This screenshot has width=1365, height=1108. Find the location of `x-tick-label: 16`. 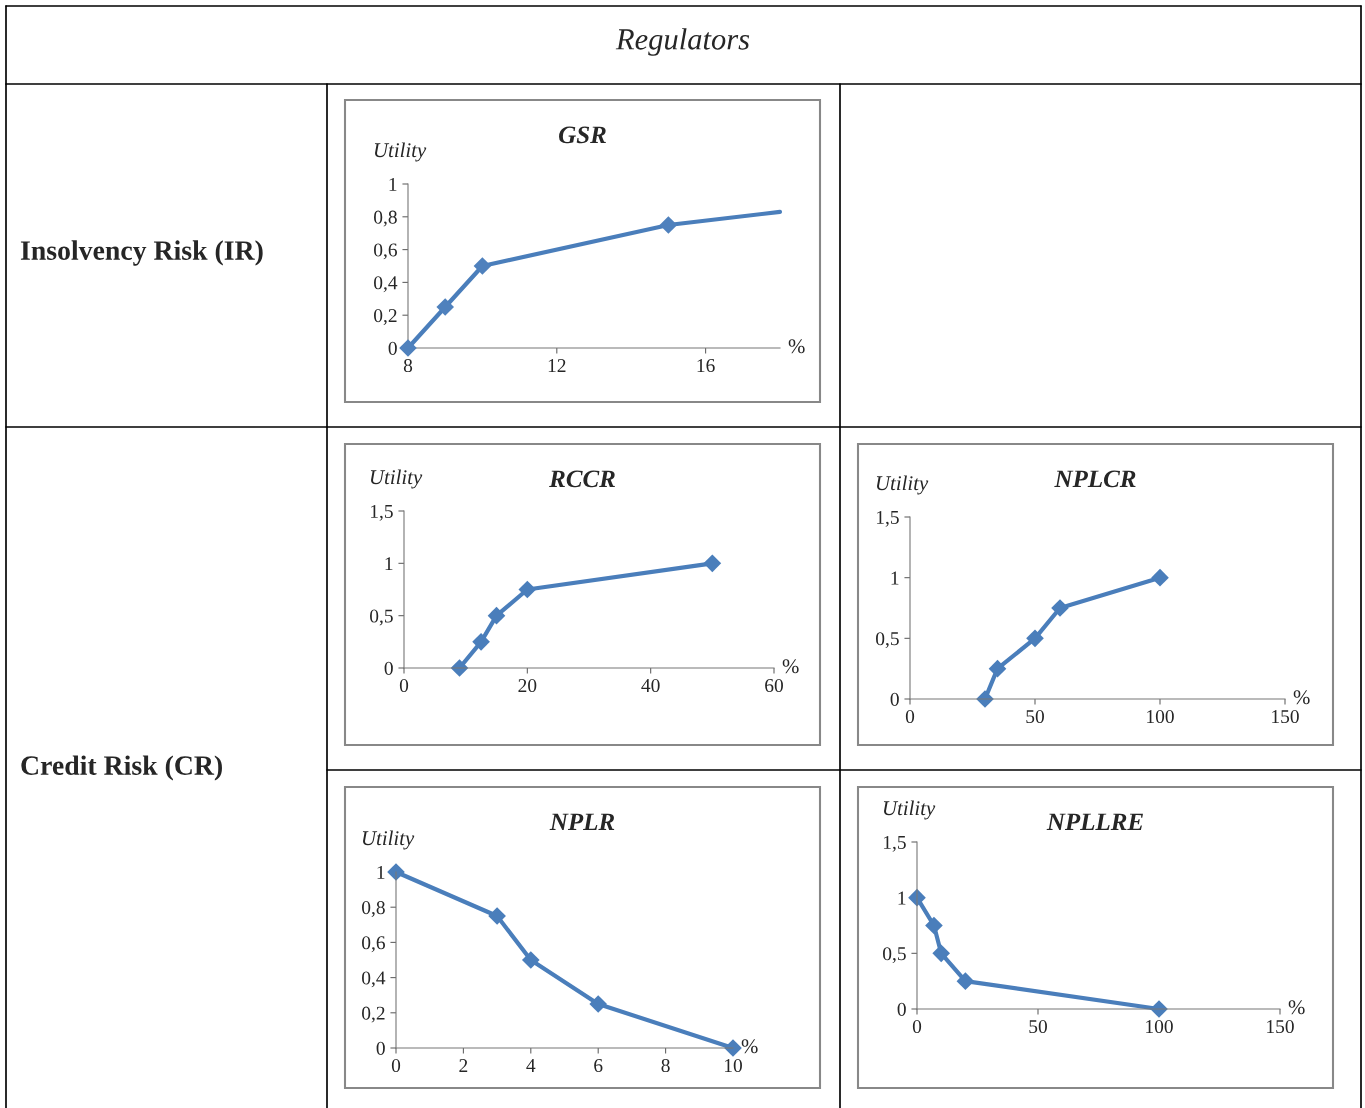

x-tick-label: 16 is located at coordinates (706, 366).